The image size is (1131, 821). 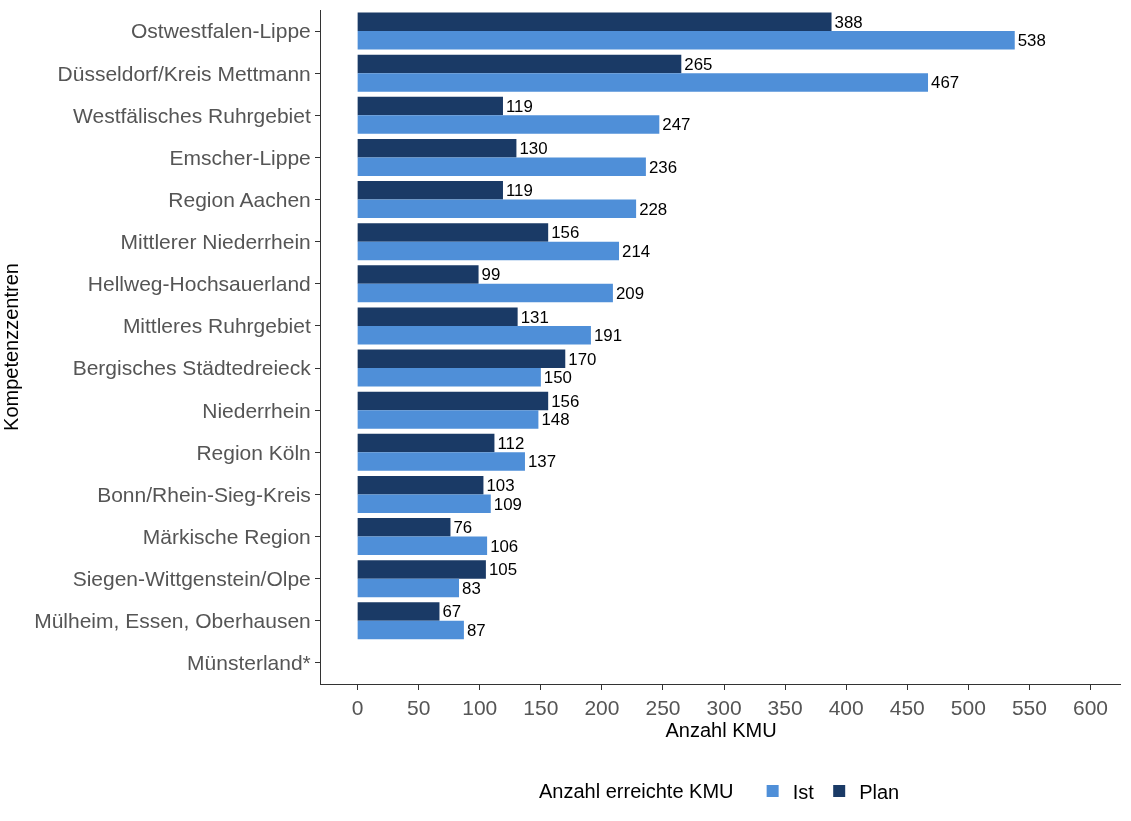 I want to click on x-tick-label: 550, so click(x=1029, y=708).